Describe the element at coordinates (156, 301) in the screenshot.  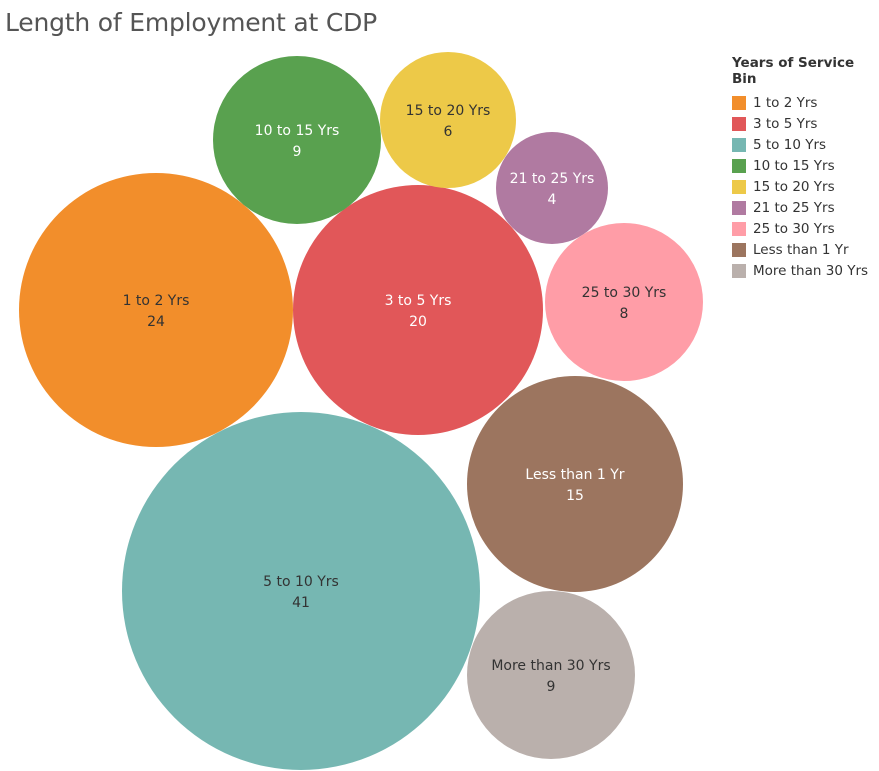
I see `bubble-label-1-to-2-yrs: 1 to 2 Yrs` at that location.